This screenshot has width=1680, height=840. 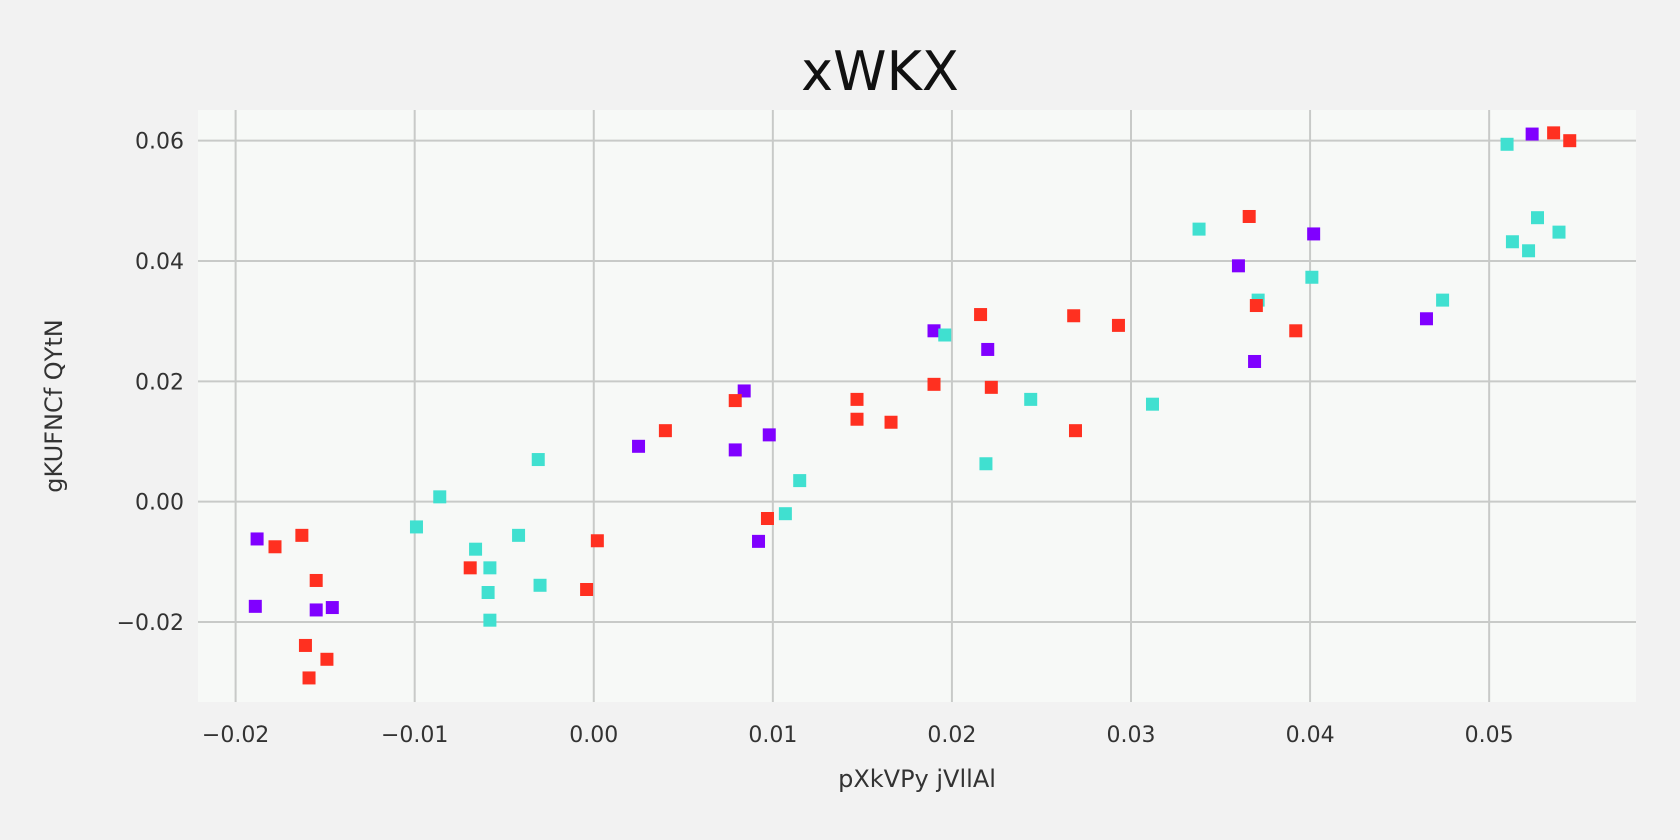 What do you see at coordinates (159, 503) in the screenshot?
I see `y-tick-label: 0.00` at bounding box center [159, 503].